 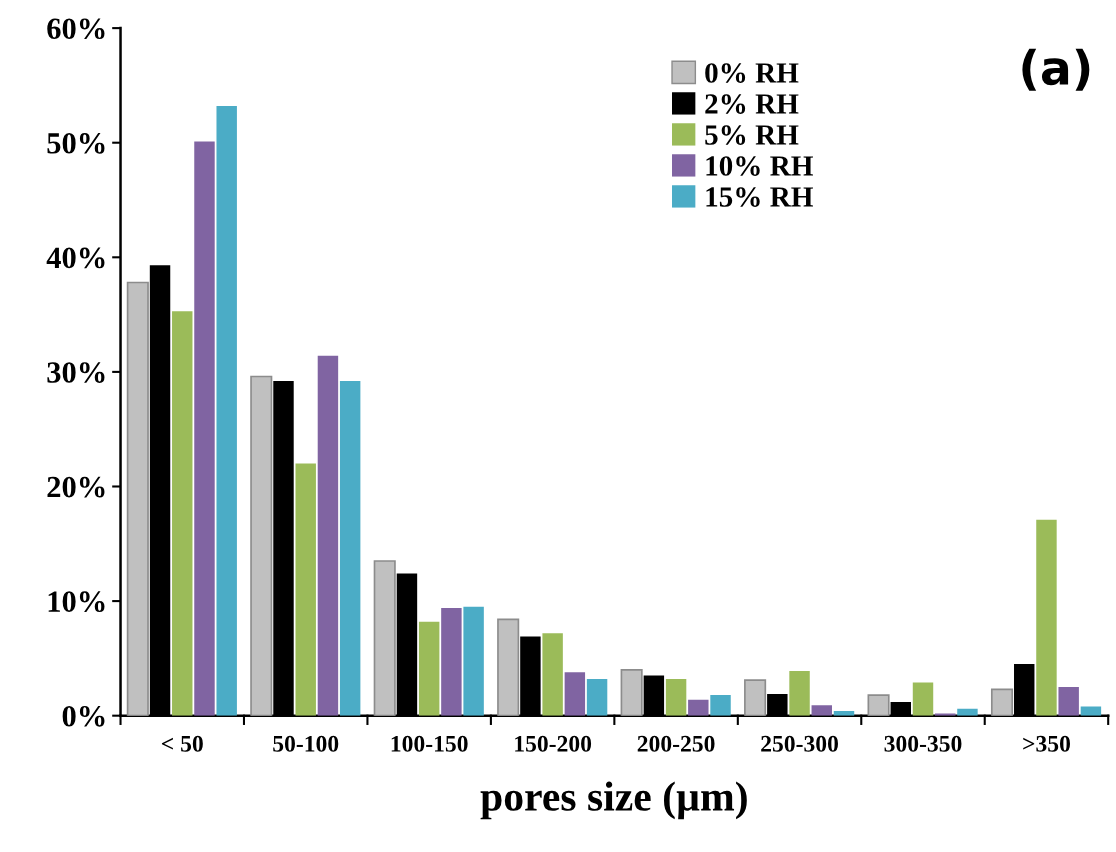 What do you see at coordinates (613, 800) in the screenshot?
I see `x-axis-title: pores size (µm)` at bounding box center [613, 800].